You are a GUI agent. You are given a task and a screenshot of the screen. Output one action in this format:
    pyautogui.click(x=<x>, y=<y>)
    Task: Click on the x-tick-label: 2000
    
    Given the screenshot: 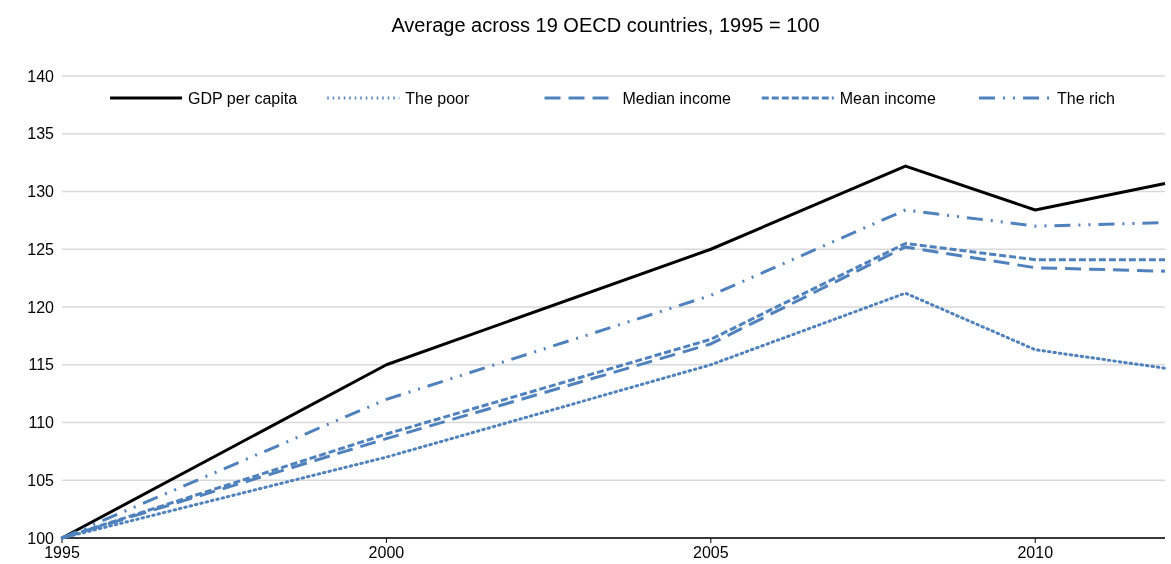 What is the action you would take?
    pyautogui.click(x=386, y=552)
    